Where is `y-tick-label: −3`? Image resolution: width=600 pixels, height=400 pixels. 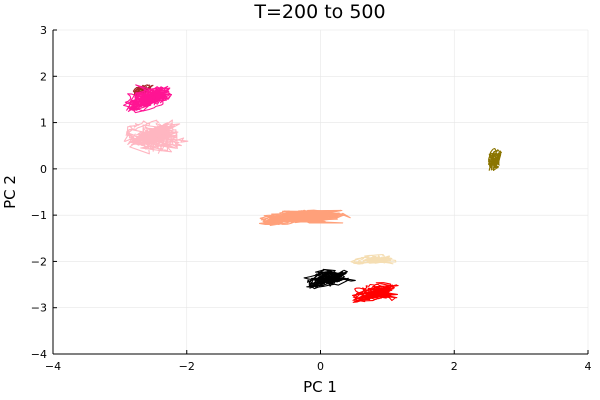
y-tick-label: −3 is located at coordinates (39, 308).